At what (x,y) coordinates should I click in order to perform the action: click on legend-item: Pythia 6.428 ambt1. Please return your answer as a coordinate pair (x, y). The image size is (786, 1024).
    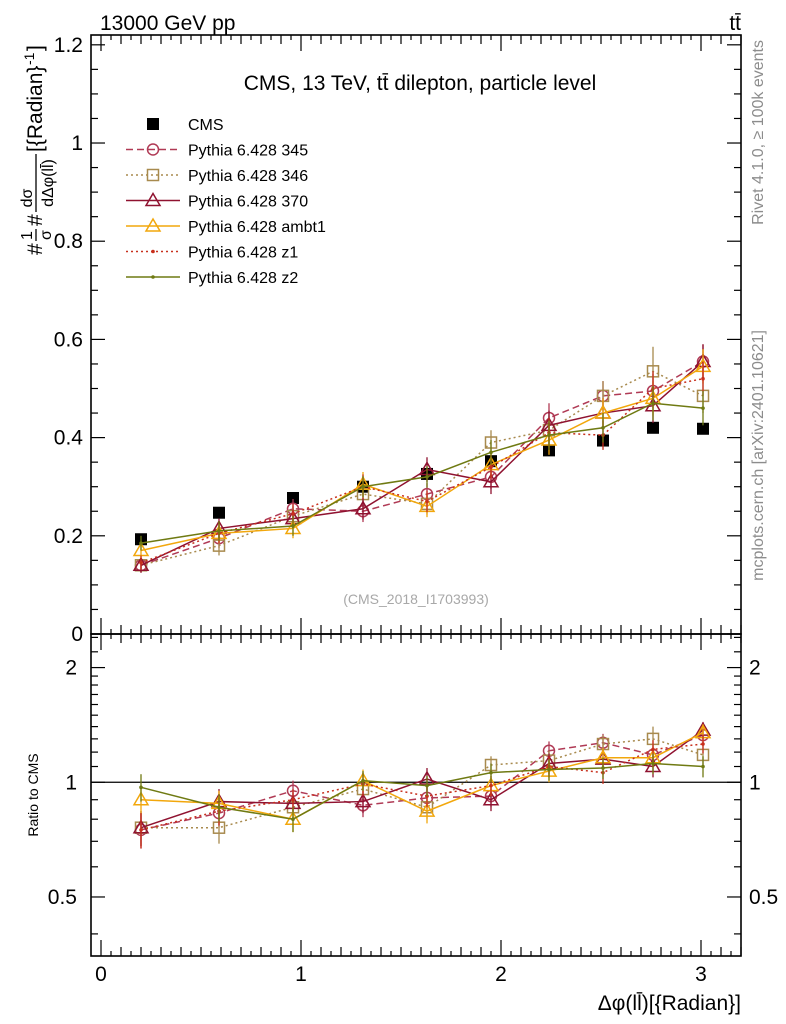
    Looking at the image, I should click on (226, 226).